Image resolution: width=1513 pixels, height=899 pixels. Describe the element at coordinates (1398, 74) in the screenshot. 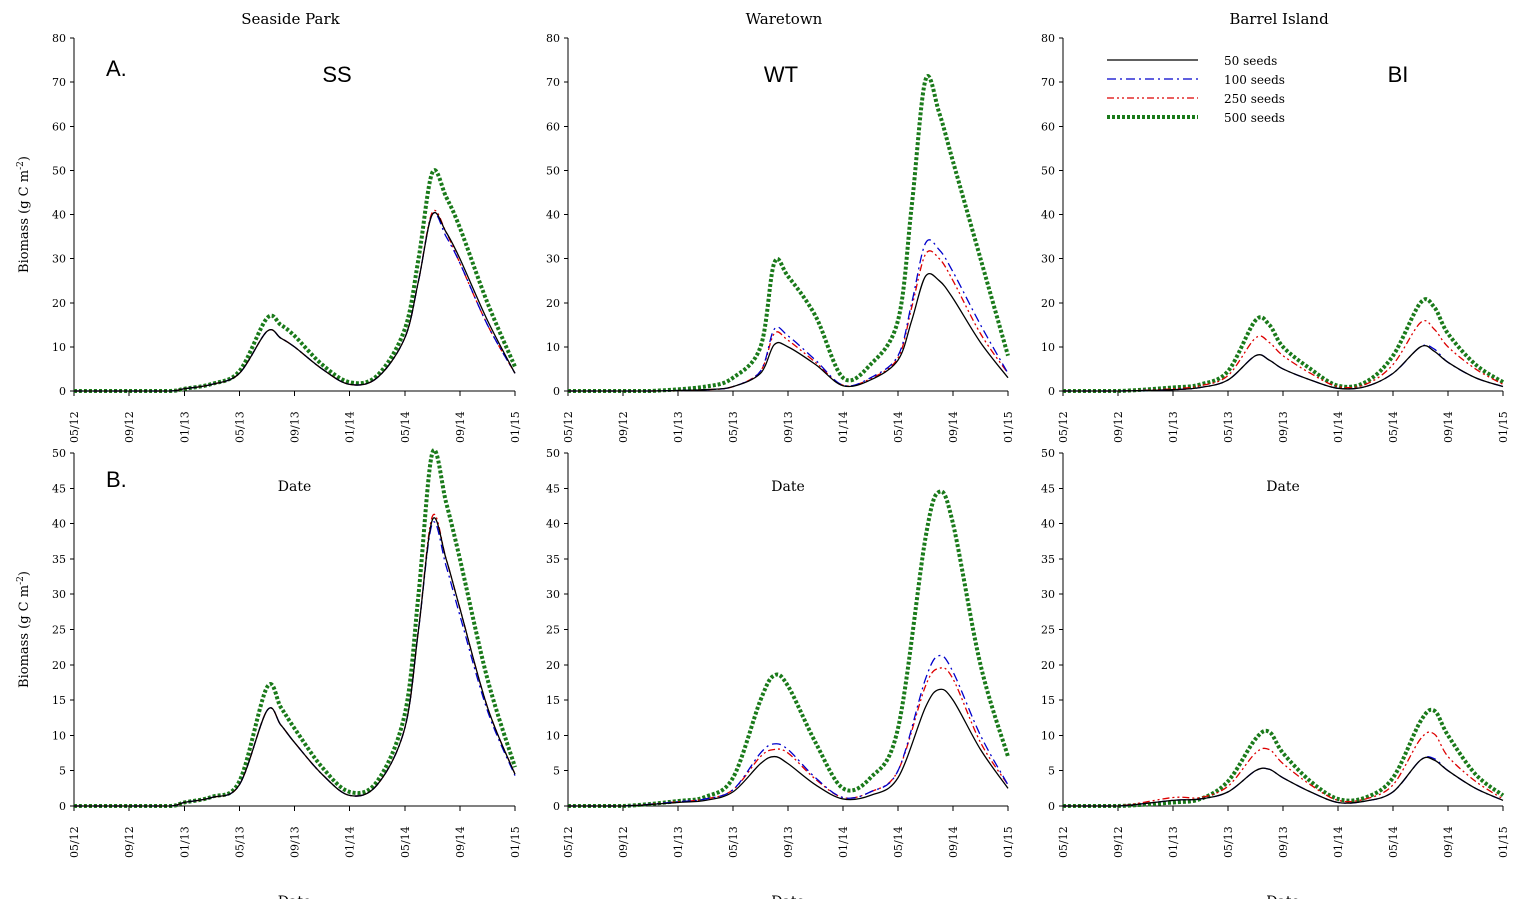

I see `site-code-label: BI` at that location.